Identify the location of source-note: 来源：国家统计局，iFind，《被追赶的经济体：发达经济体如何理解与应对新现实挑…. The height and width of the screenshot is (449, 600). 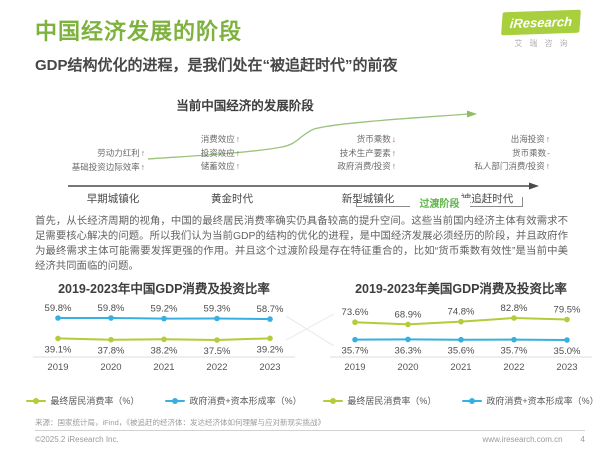
(180, 422).